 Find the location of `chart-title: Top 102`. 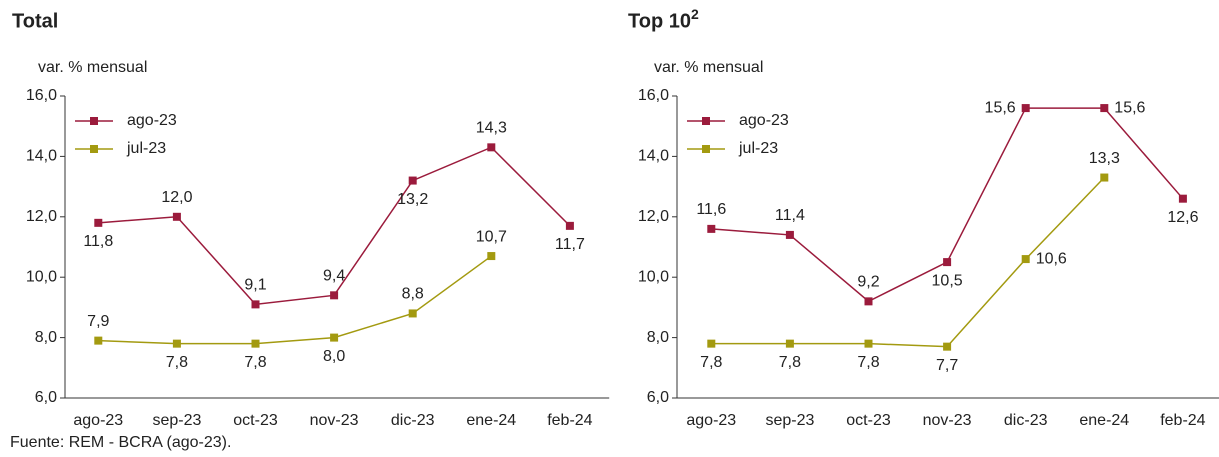

chart-title: Top 102 is located at coordinates (663, 19).